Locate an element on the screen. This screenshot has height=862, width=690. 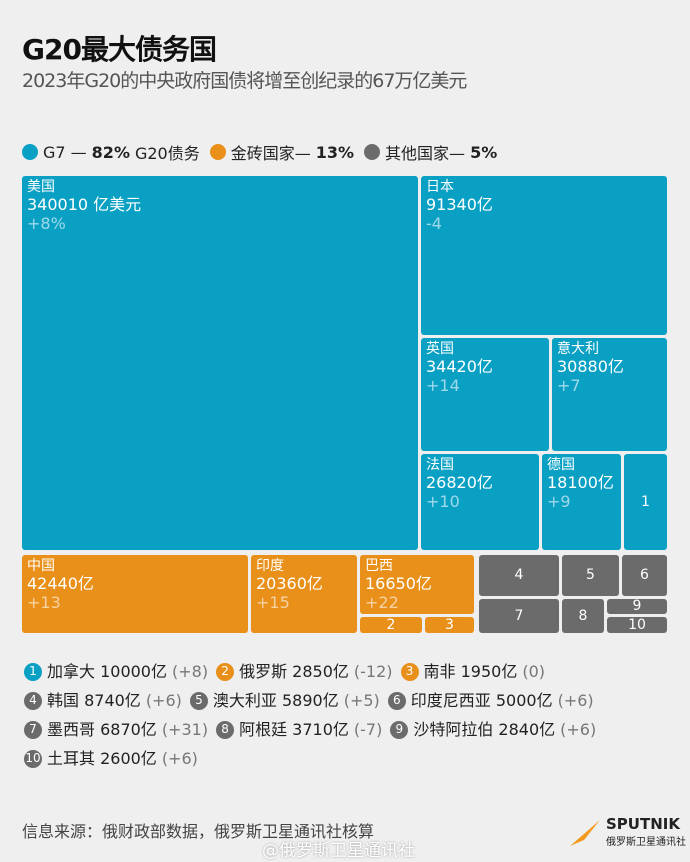
tile-country: 巴西 is located at coordinates (379, 566).